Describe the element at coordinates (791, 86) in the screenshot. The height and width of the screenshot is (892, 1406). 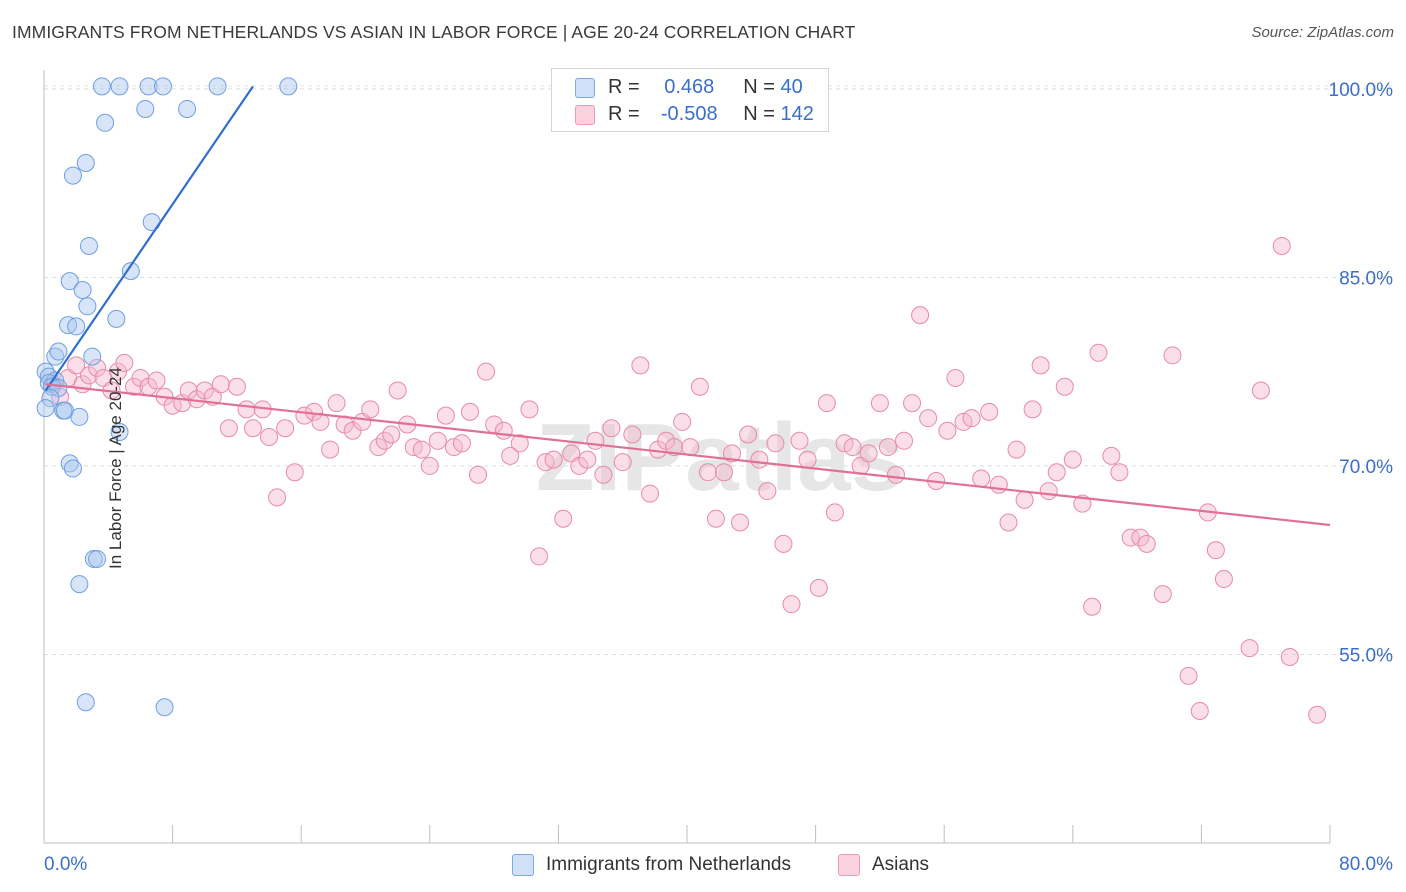
I see `n-value-netherlands: 40` at that location.